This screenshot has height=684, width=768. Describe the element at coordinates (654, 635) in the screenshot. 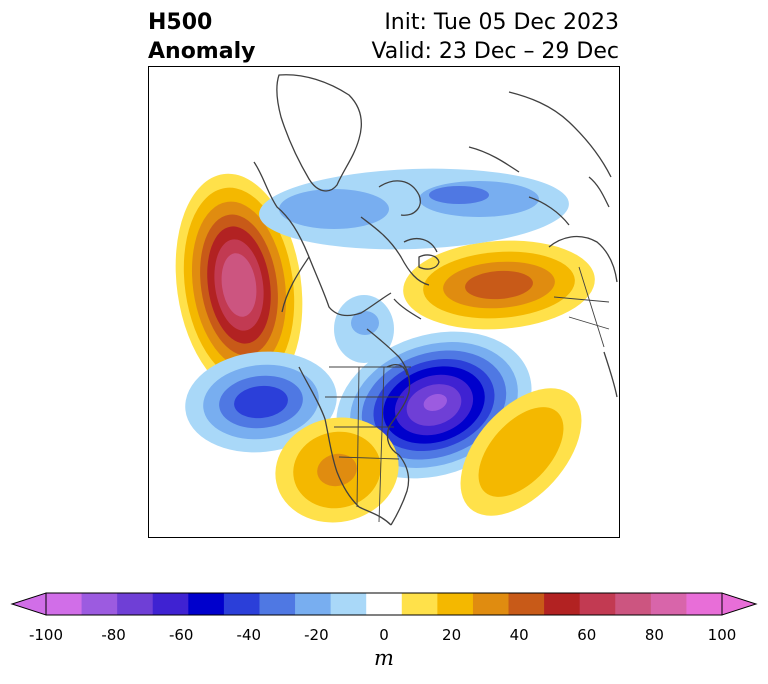

I see `colorbar-tick-label: 80` at that location.